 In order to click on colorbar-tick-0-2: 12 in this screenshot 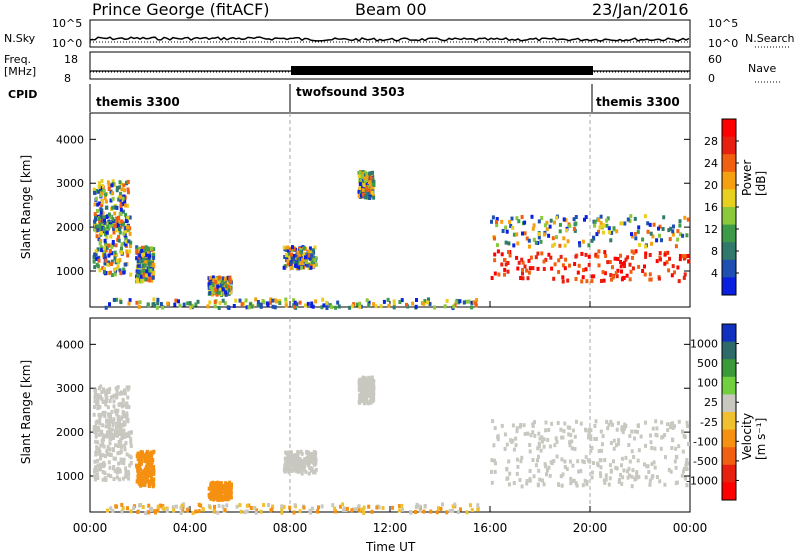, I will do `click(711, 229)`.